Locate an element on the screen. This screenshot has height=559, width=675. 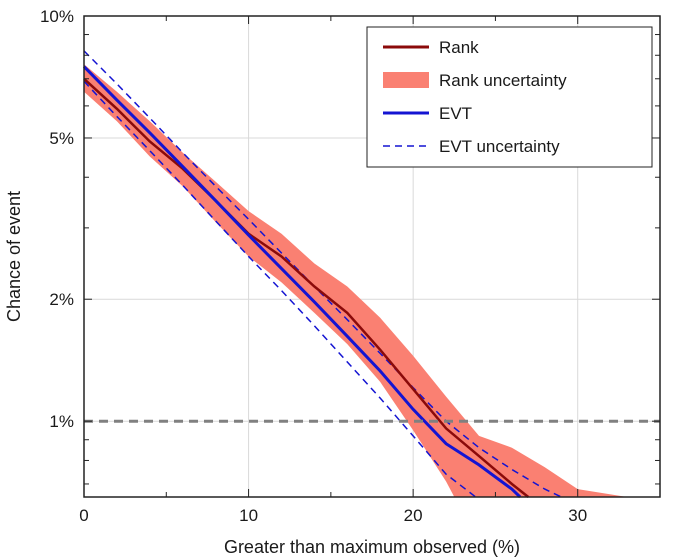
legend: Rank Rank uncertainty EVT EVT uncertainty is located at coordinates (509, 97).